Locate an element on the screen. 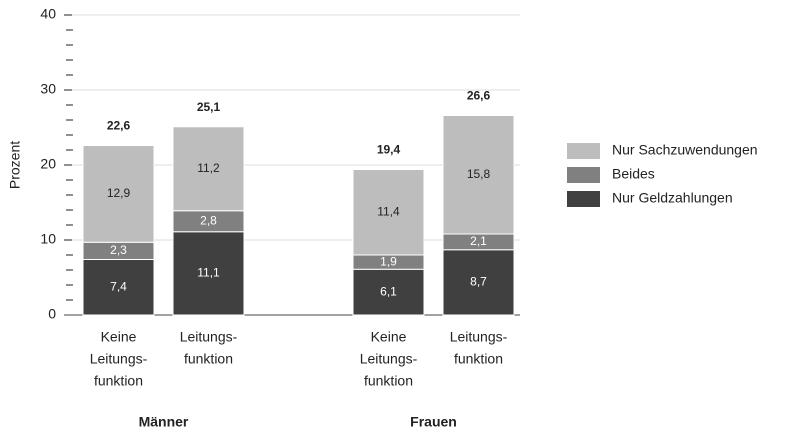 This screenshot has height=435, width=786. group-label: Männer is located at coordinates (164, 422).